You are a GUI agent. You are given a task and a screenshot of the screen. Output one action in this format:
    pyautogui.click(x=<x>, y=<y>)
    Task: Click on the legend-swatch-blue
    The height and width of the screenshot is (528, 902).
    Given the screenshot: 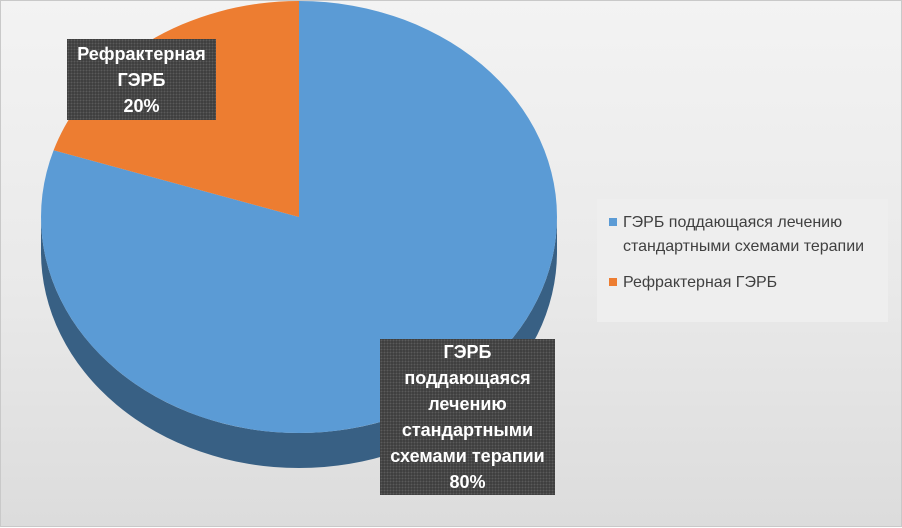 What is the action you would take?
    pyautogui.click(x=613, y=222)
    